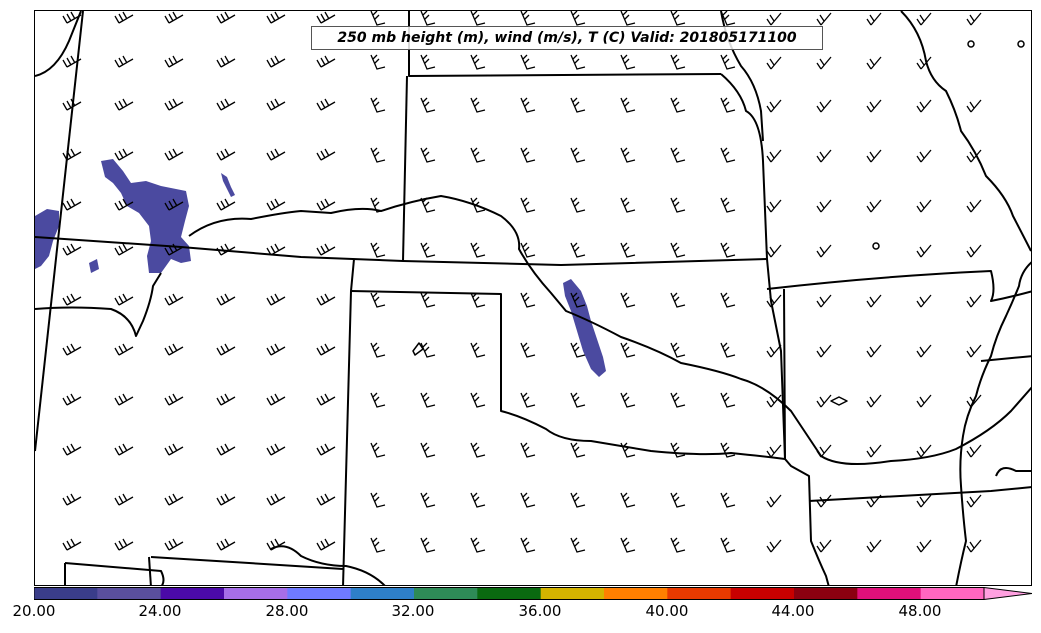 The height and width of the screenshot is (633, 1041). I want to click on fill-patch-idaho, so click(146, 216).